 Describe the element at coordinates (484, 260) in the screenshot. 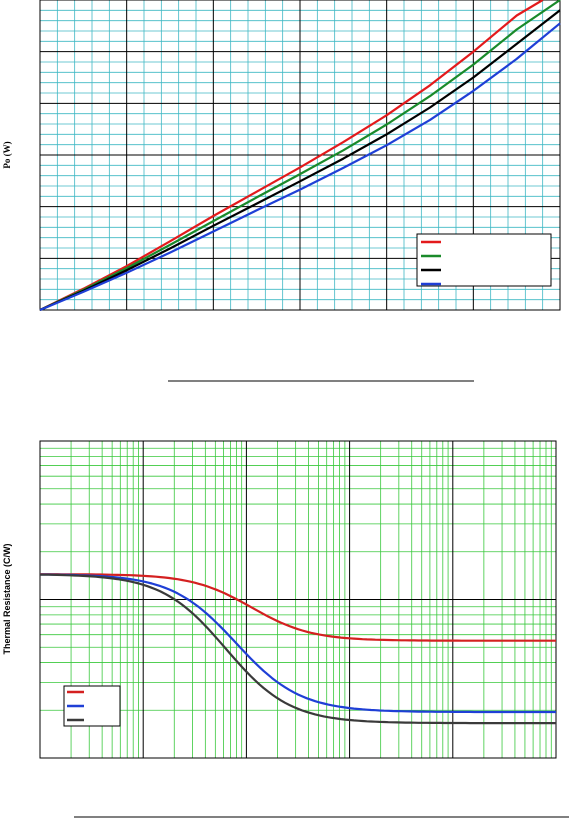

I see `chart-1-legend` at that location.